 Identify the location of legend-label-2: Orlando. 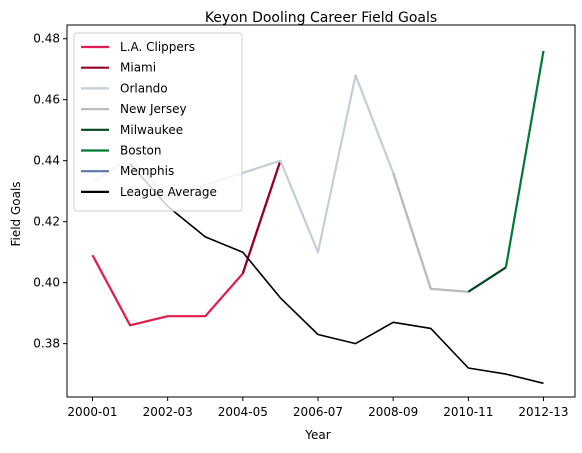
(144, 88).